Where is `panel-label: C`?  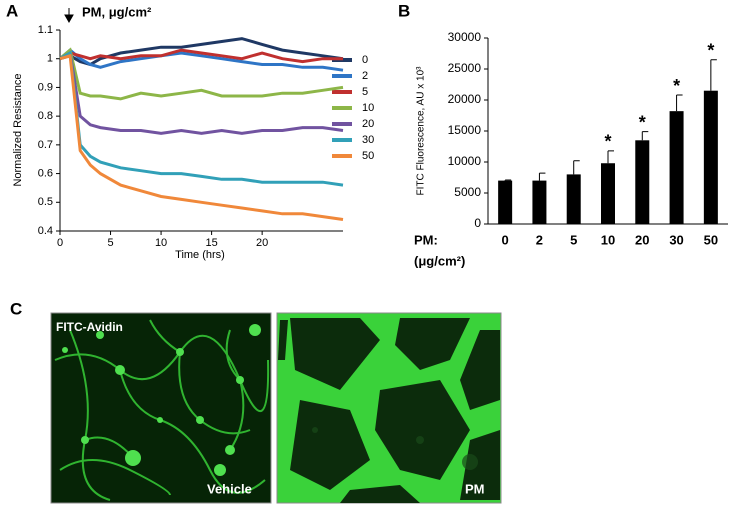 panel-label: C is located at coordinates (16, 308).